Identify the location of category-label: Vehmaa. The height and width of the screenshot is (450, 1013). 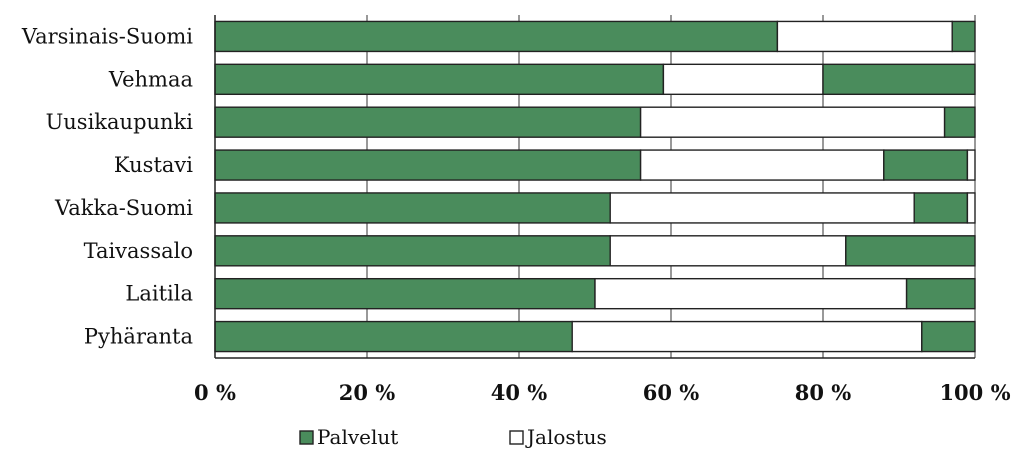
(150, 79).